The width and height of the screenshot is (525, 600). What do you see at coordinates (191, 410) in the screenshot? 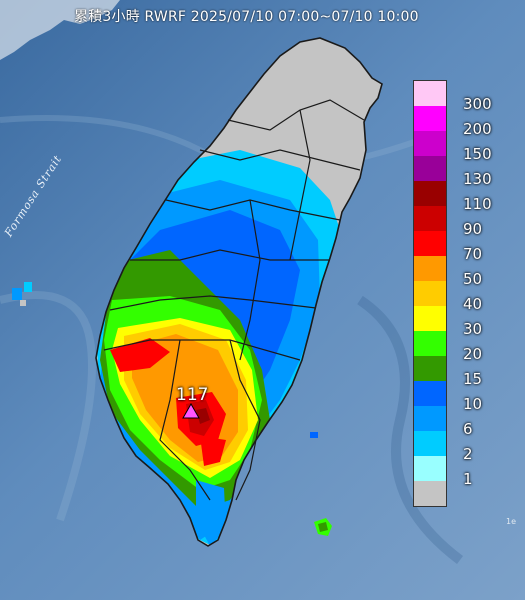
I see `peak-marker-icon` at bounding box center [191, 410].